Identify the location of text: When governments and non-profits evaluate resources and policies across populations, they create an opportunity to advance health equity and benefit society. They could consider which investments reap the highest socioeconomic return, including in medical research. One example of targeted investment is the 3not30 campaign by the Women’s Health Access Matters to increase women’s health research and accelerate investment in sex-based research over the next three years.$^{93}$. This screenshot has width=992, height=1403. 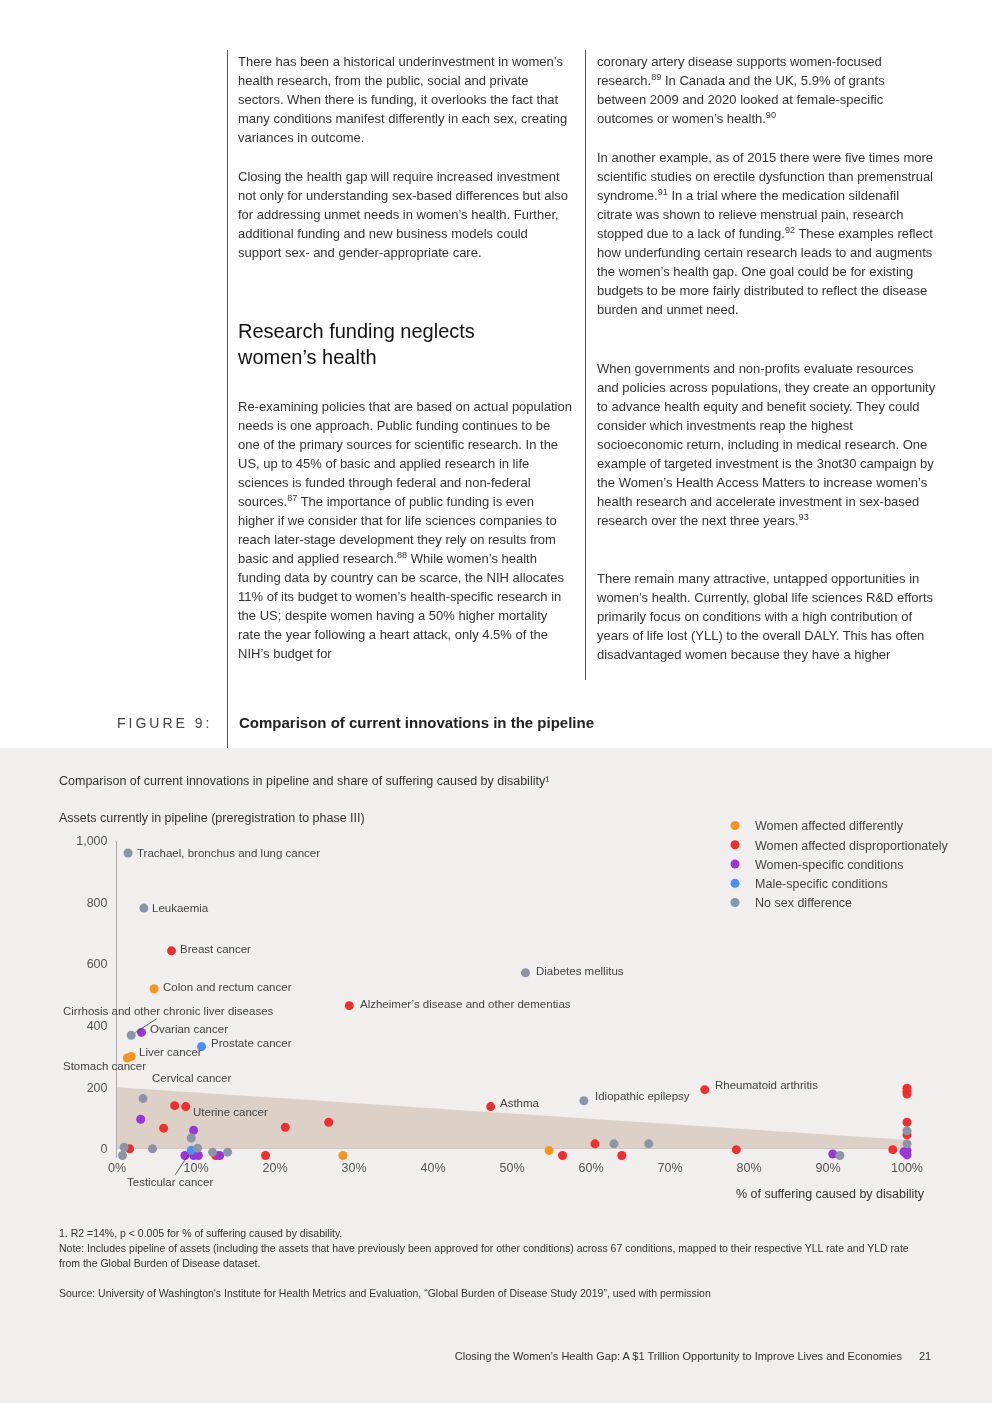
(766, 444).